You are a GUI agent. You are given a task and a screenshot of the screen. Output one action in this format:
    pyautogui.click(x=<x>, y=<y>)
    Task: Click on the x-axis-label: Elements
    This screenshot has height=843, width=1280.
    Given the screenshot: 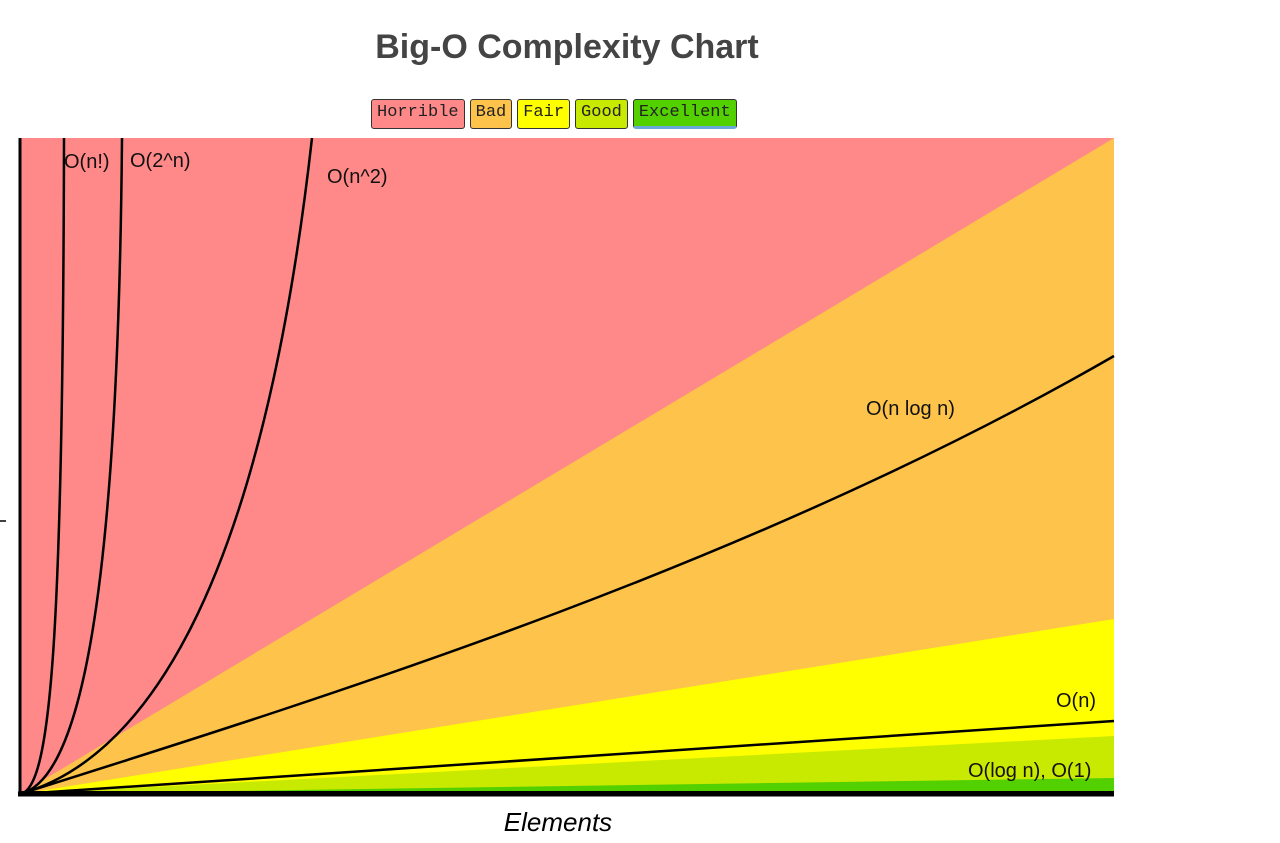 What is the action you would take?
    pyautogui.click(x=558, y=822)
    